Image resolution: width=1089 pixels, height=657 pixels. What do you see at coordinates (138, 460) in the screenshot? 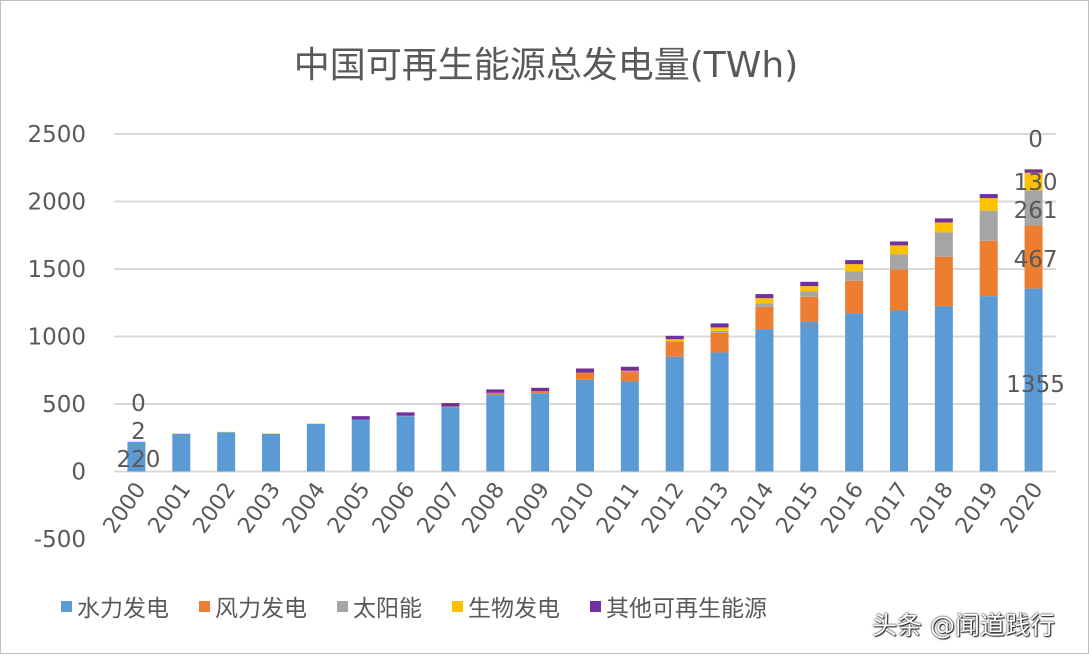
I see `data-label: 220` at bounding box center [138, 460].